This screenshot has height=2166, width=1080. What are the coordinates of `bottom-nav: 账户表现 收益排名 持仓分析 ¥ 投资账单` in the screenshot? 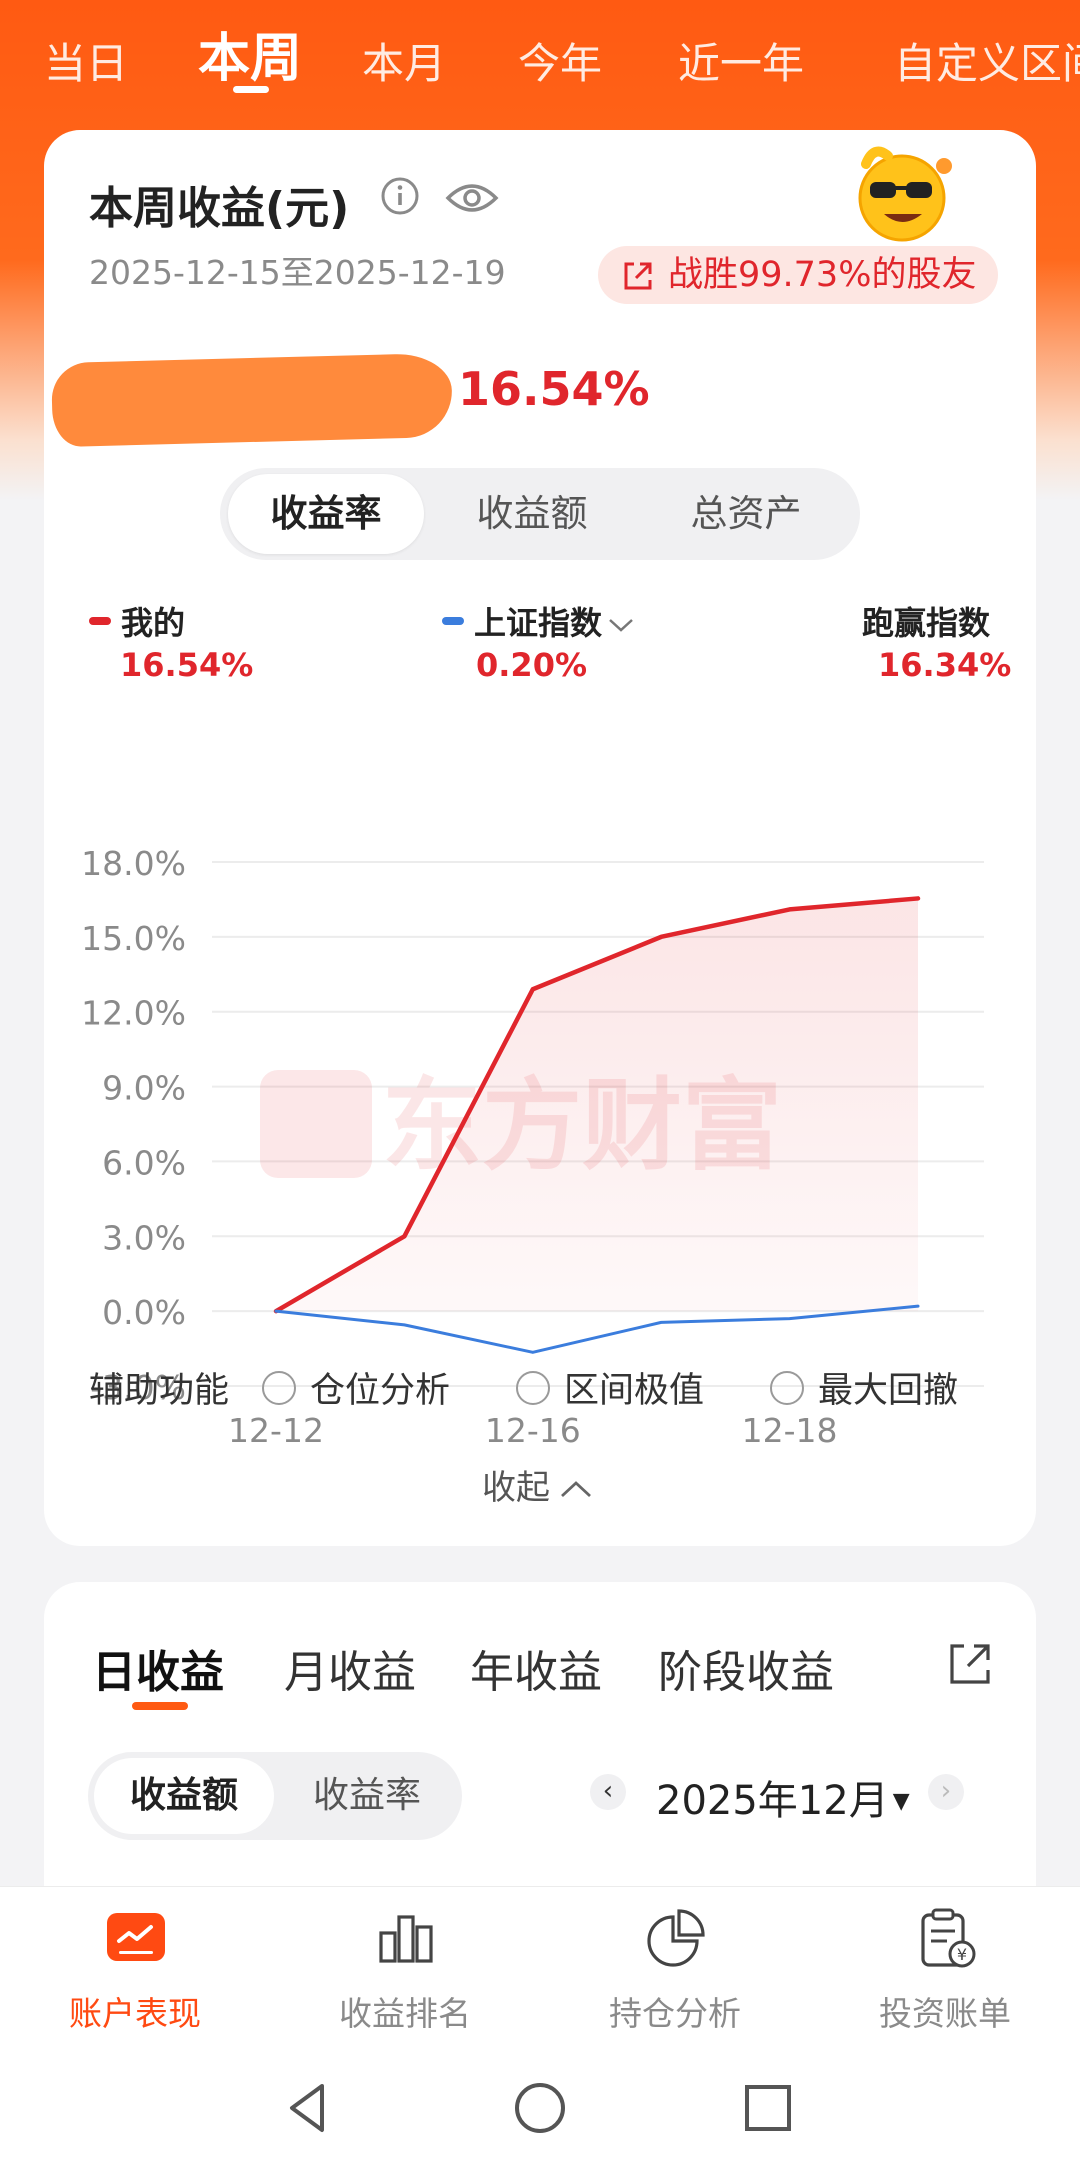 It's located at (540, 1966).